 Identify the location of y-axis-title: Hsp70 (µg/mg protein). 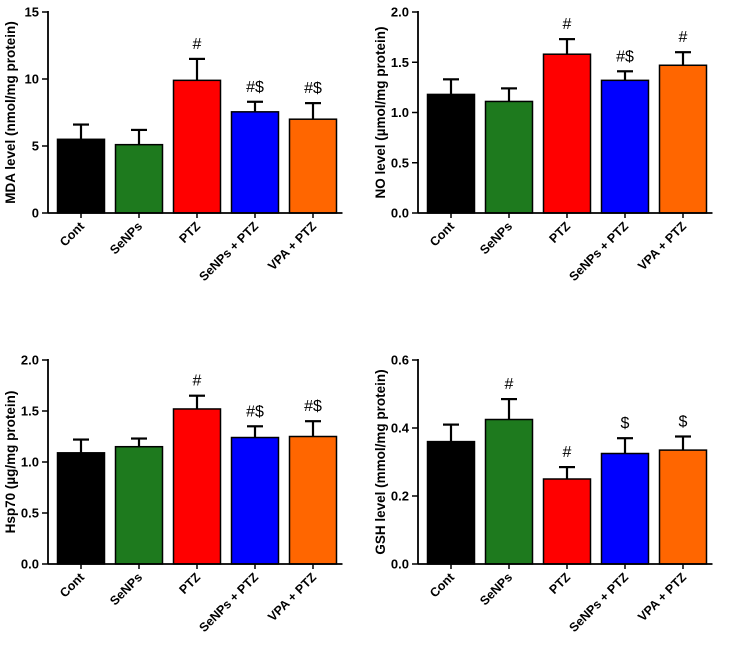
(10, 462).